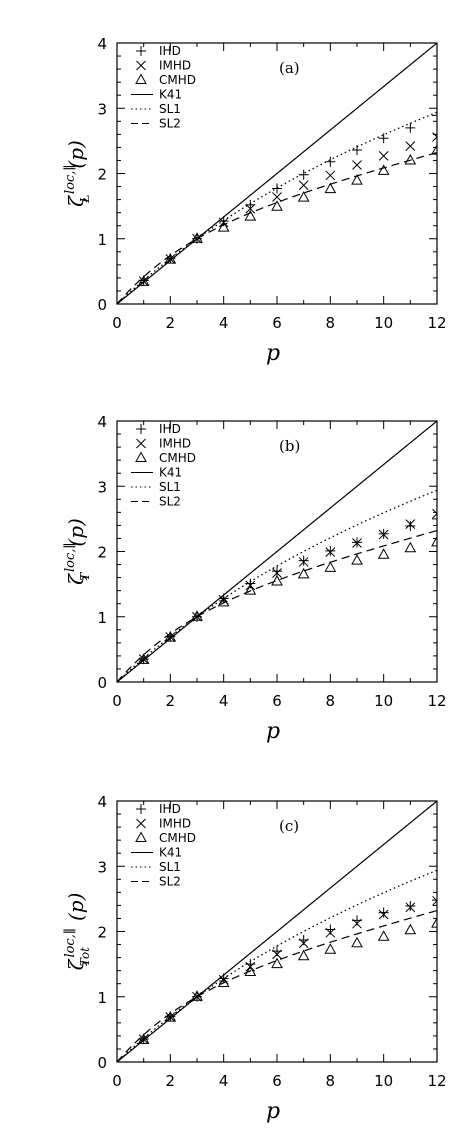 Image resolution: width=474 pixels, height=1138 pixels. I want to click on legend-symbol-imhd, so click(141, 823).